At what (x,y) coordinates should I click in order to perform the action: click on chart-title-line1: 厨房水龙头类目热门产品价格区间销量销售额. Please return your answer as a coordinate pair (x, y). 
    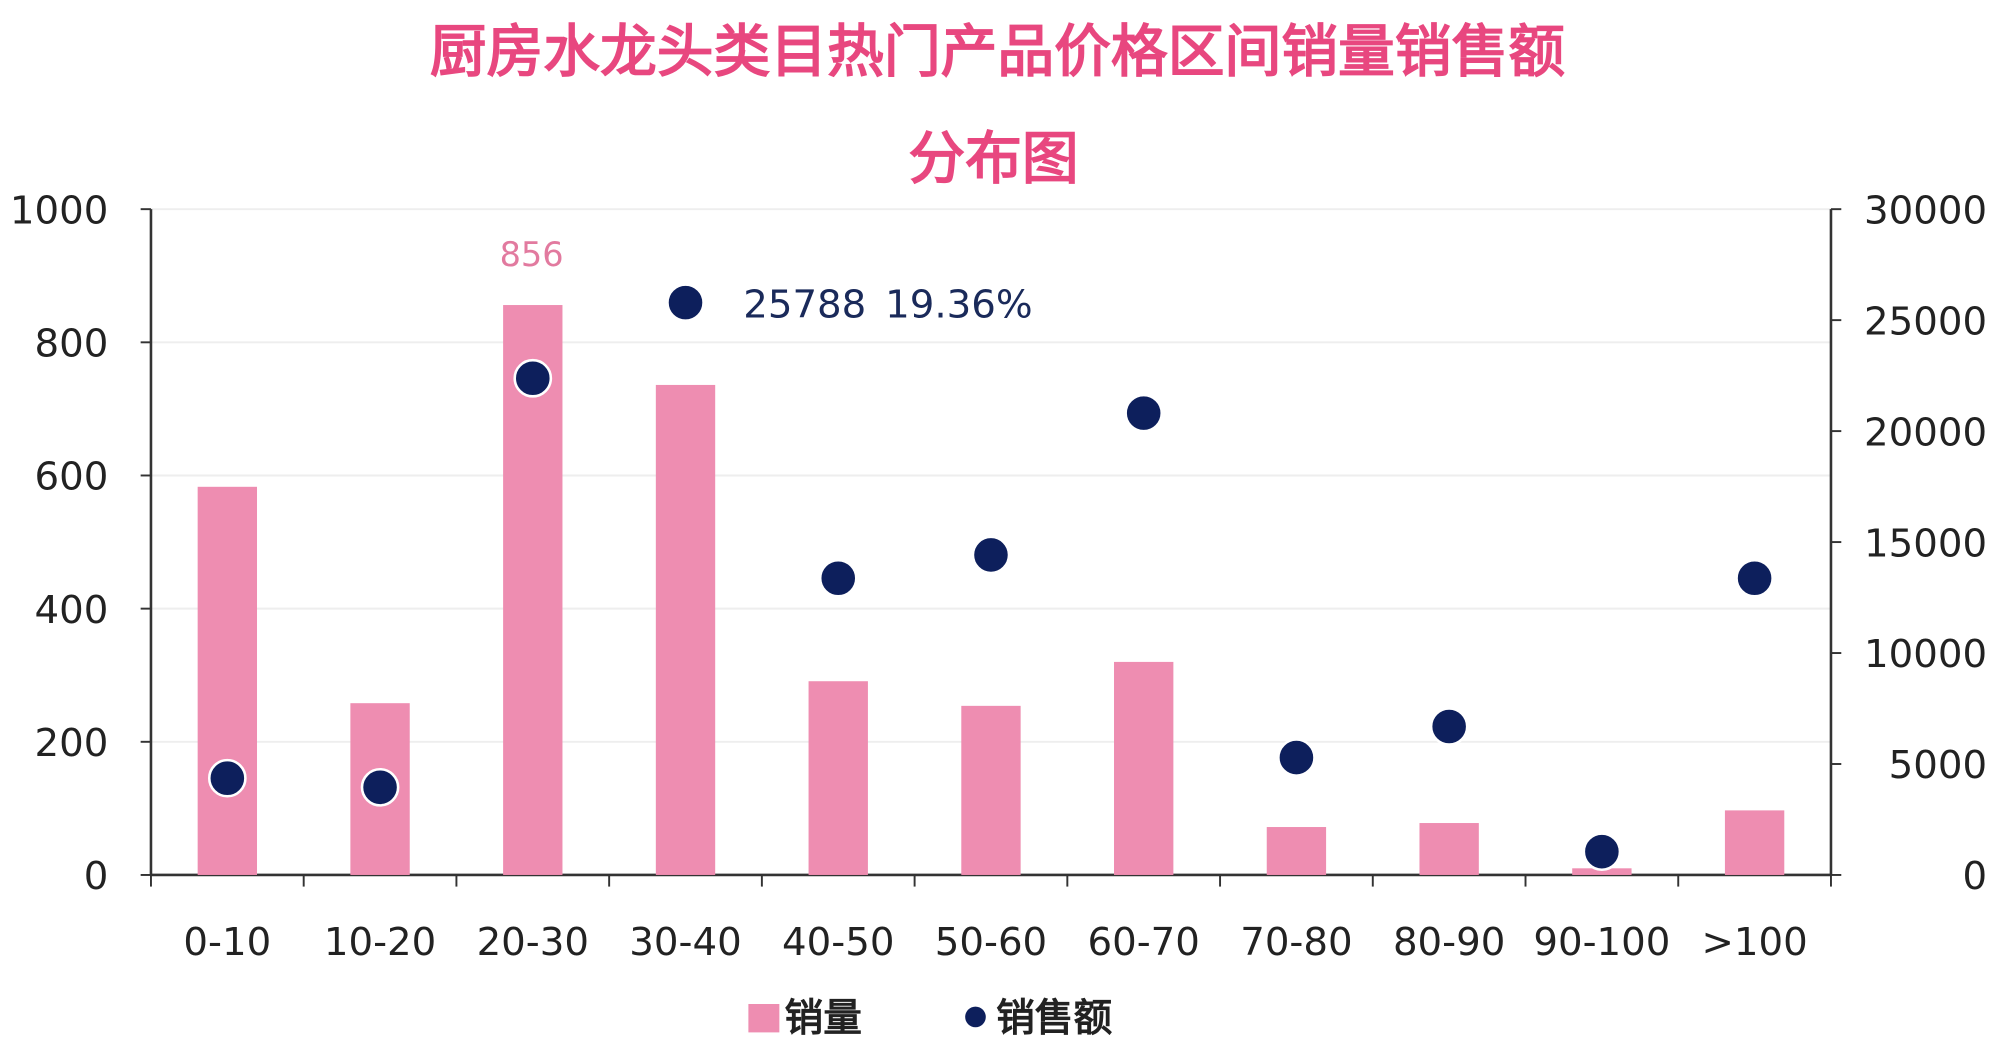
    Looking at the image, I should click on (998, 52).